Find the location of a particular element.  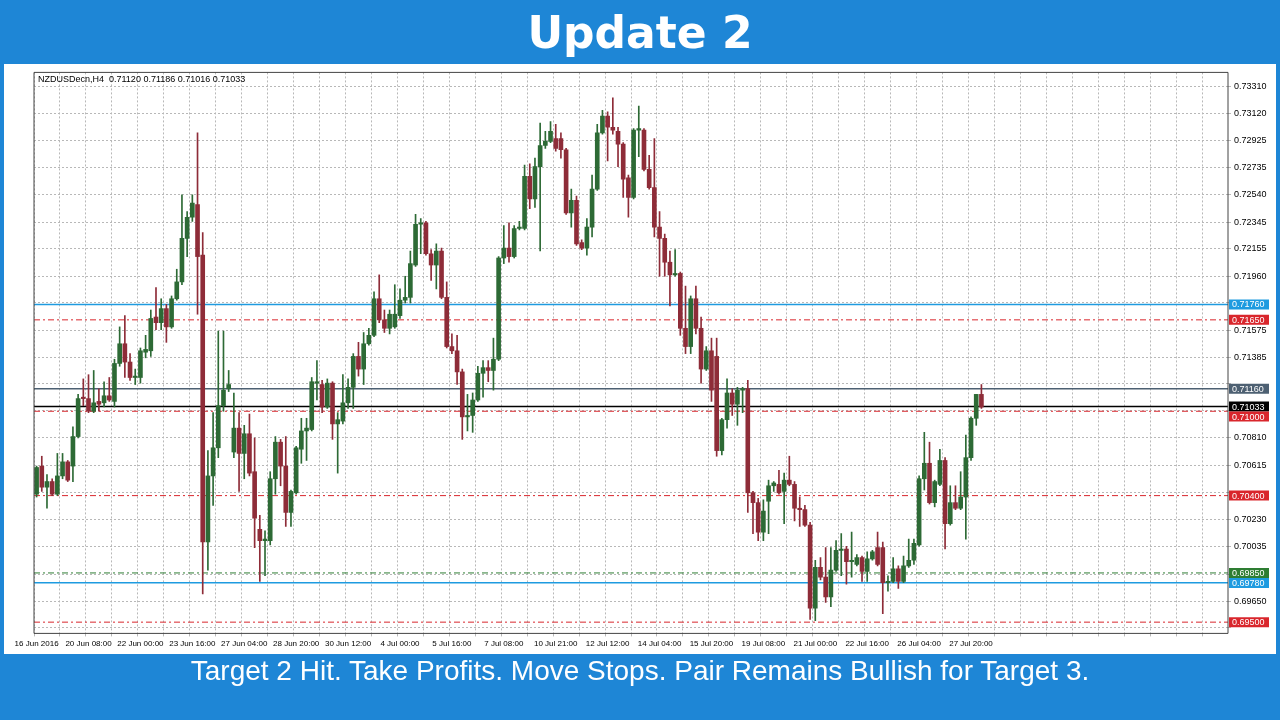

ref-line-label: 0.70400 is located at coordinates (1248, 495).